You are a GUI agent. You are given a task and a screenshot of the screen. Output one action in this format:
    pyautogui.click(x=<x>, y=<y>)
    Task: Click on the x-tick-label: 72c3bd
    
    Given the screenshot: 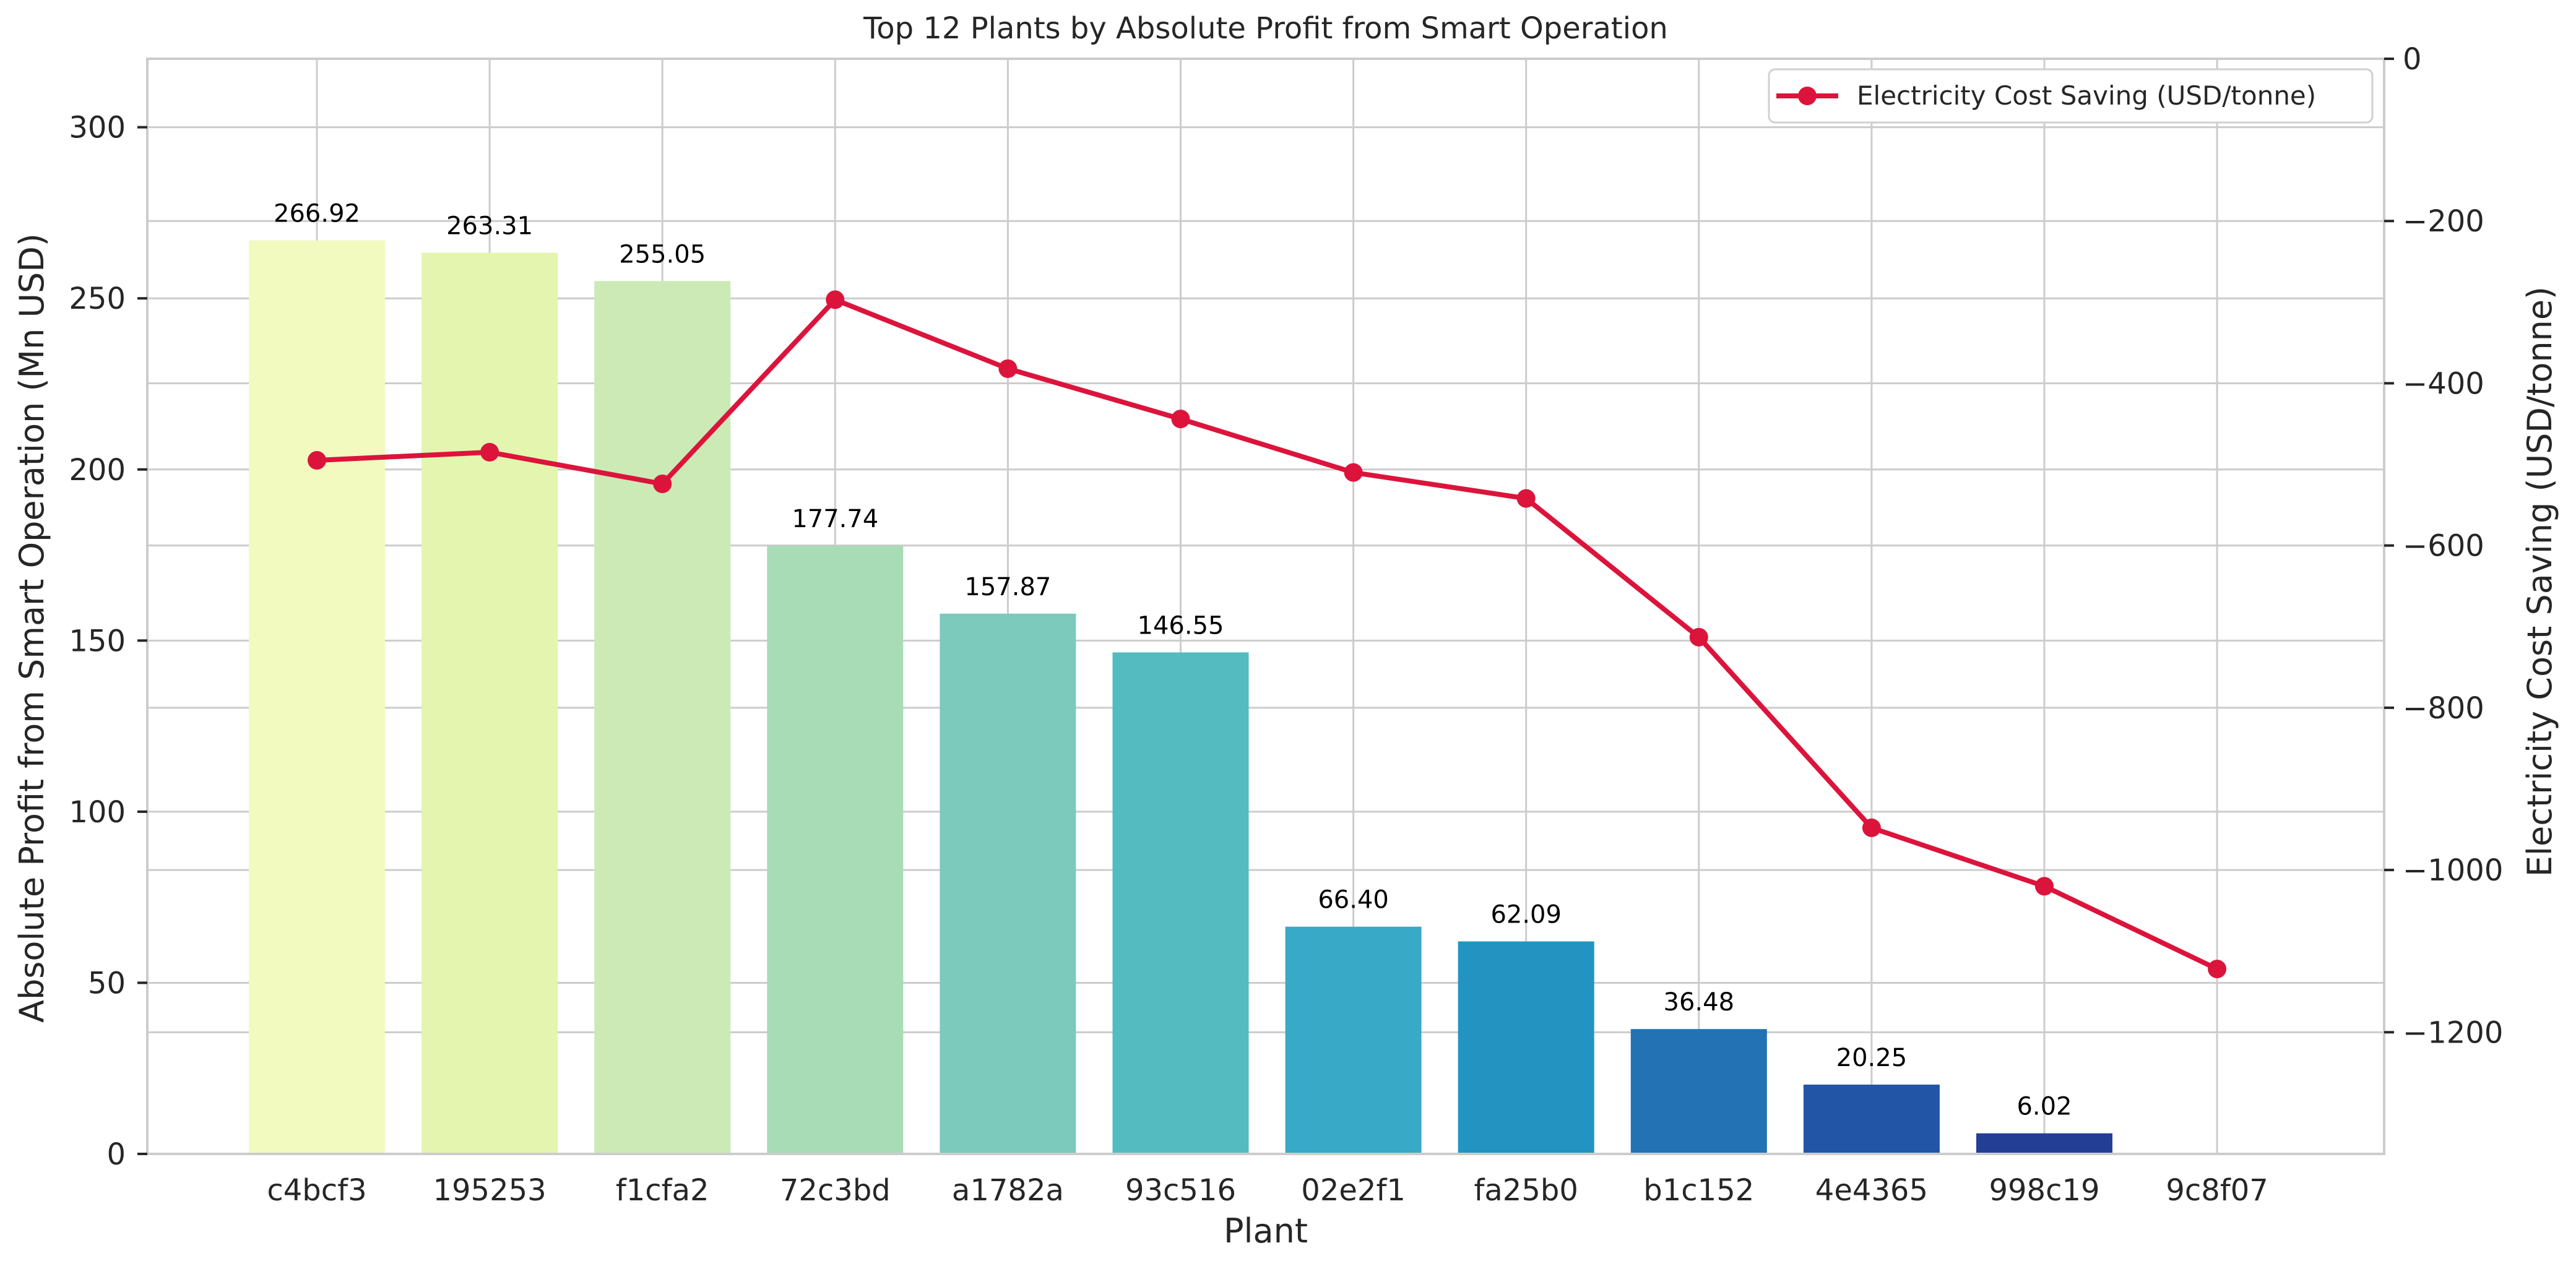 What is the action you would take?
    pyautogui.click(x=835, y=1190)
    